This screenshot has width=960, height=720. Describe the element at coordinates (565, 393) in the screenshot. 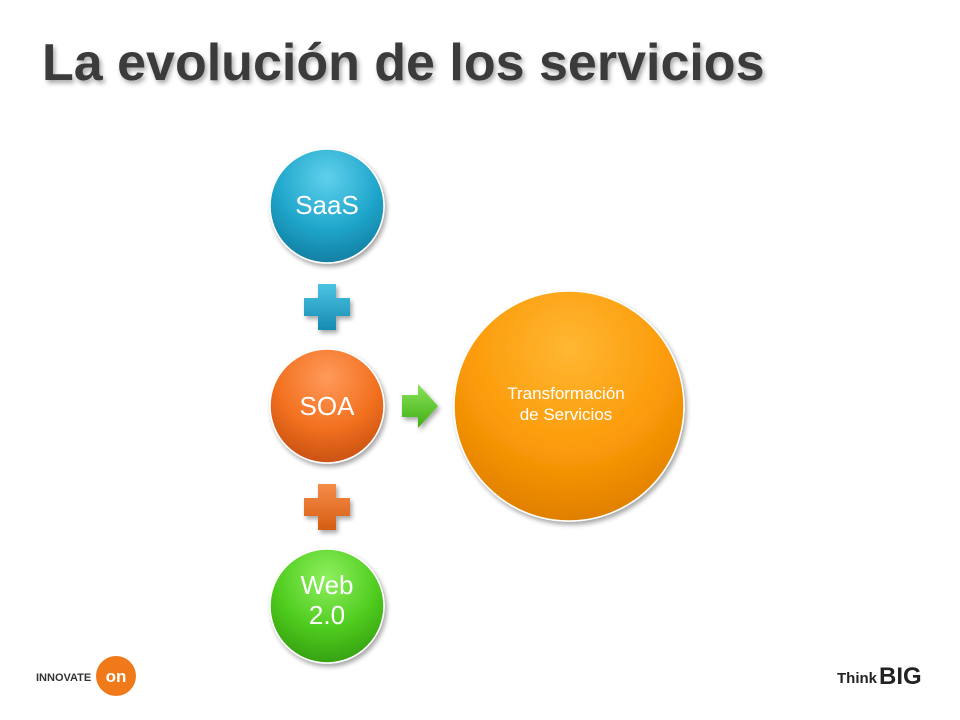

I see `result-label: Transformación` at that location.